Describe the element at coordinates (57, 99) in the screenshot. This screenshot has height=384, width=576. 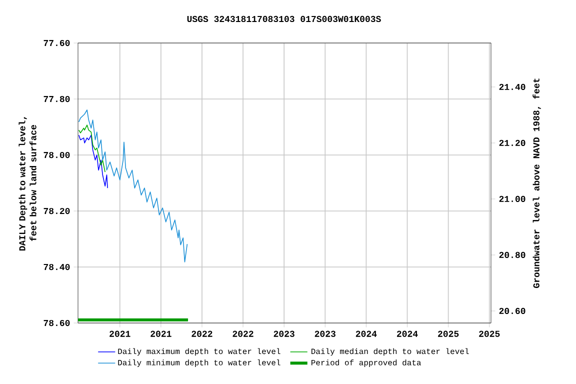
I see `y-tick-label: 77.80` at that location.